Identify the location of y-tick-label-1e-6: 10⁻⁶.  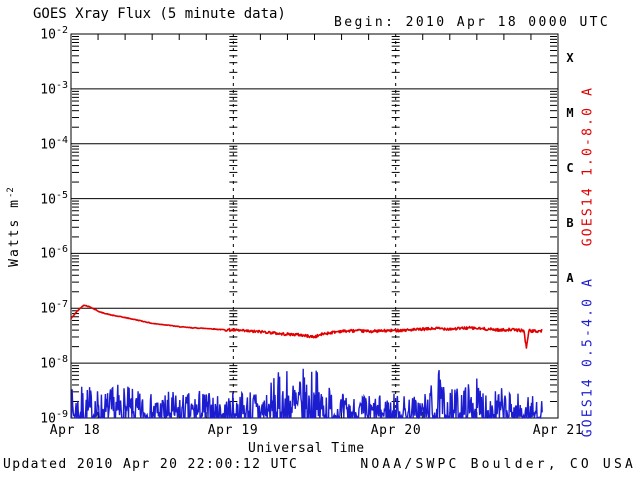
(54, 253).